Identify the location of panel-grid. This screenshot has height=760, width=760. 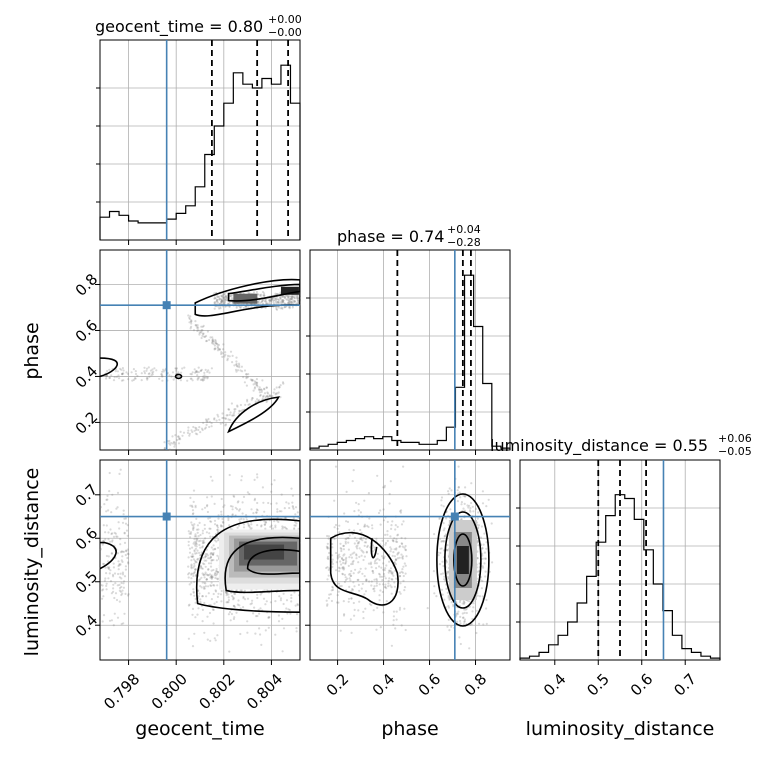
(410, 350).